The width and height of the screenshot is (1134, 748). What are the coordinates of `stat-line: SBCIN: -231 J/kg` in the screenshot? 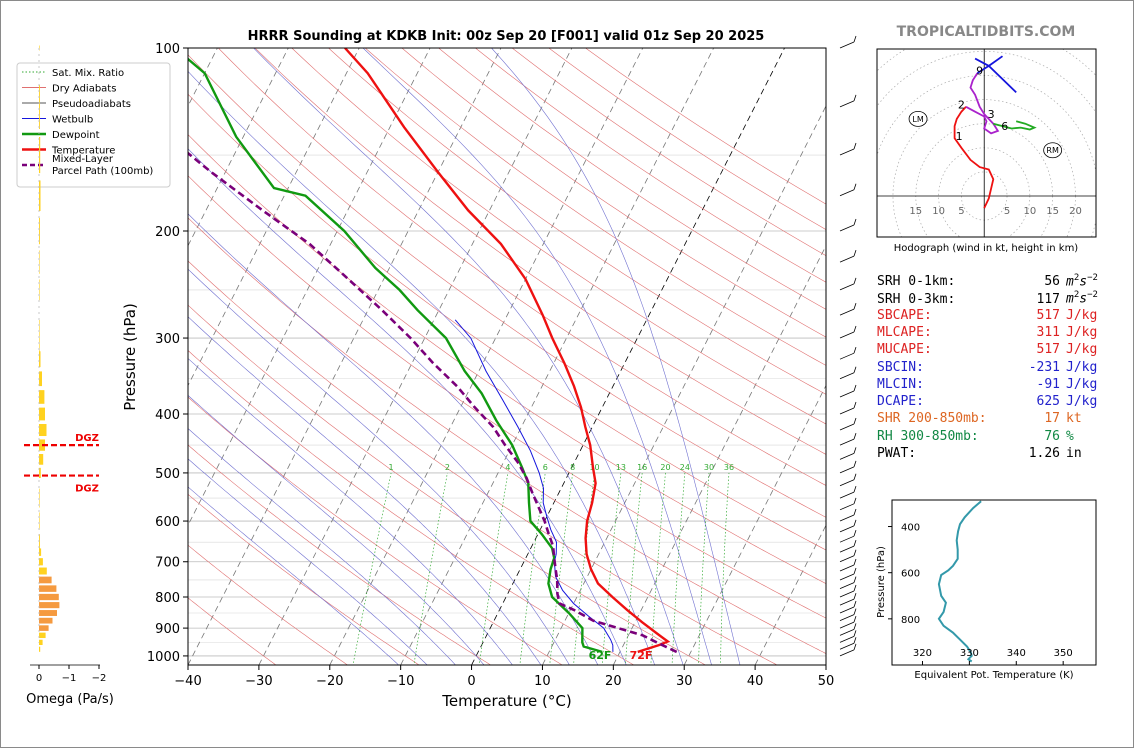 It's located at (987, 367).